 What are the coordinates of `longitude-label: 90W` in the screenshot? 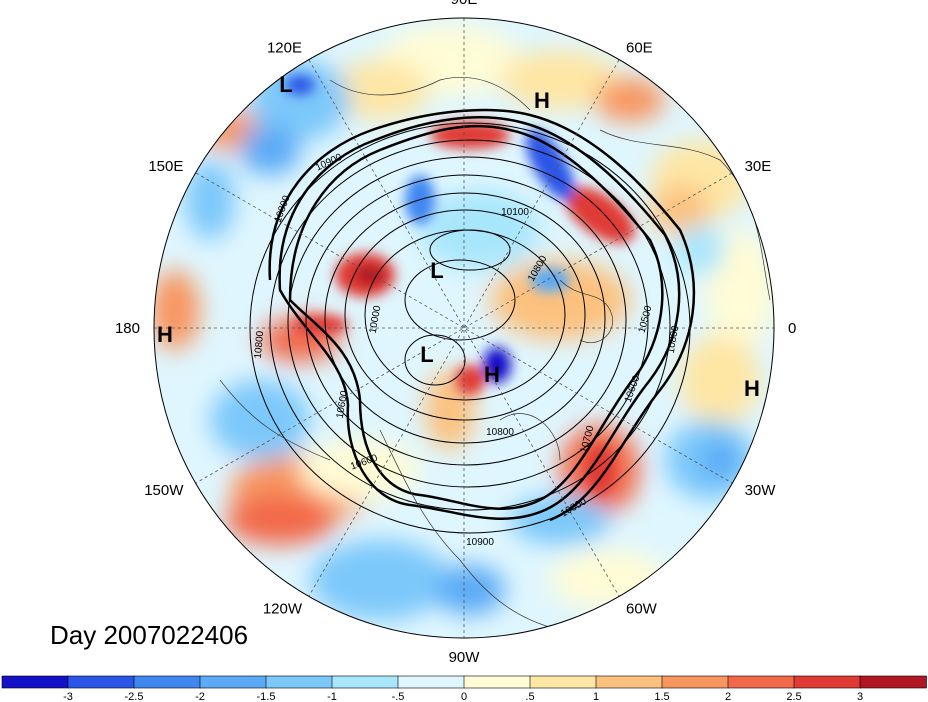 It's located at (465, 657).